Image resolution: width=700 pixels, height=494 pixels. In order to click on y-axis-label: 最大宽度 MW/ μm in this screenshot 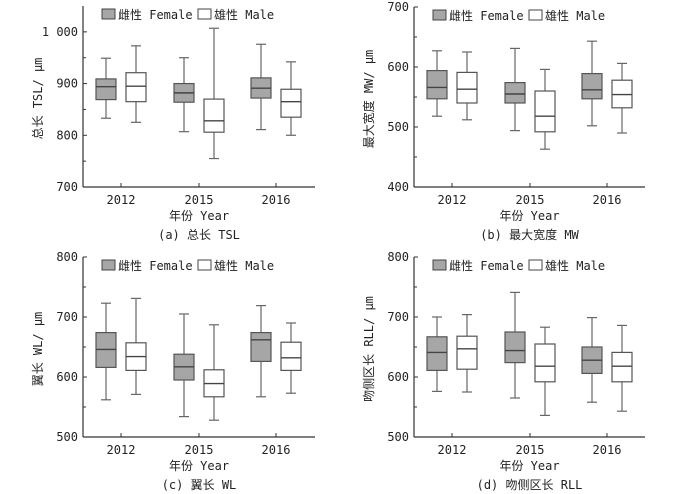, I will do `click(368, 99)`.